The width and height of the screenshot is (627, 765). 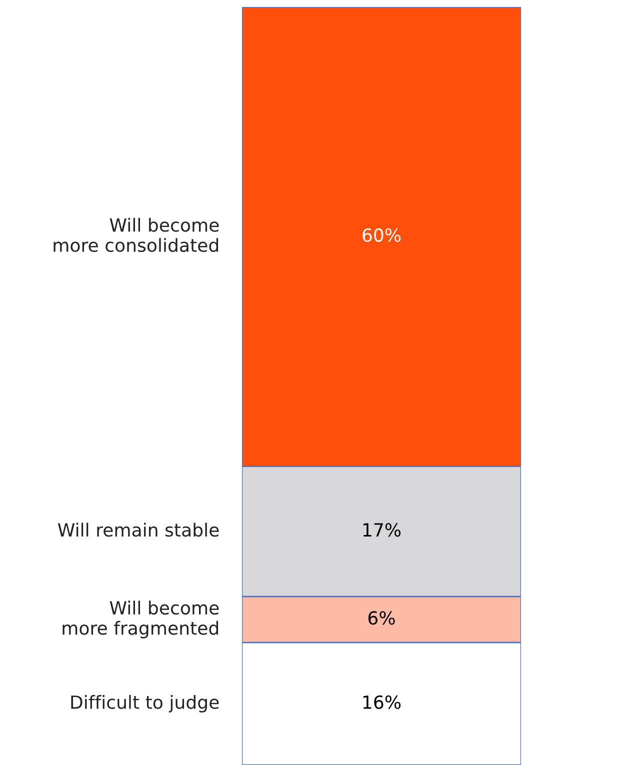 What do you see at coordinates (145, 703) in the screenshot?
I see `series-label: Difficult to judge` at bounding box center [145, 703].